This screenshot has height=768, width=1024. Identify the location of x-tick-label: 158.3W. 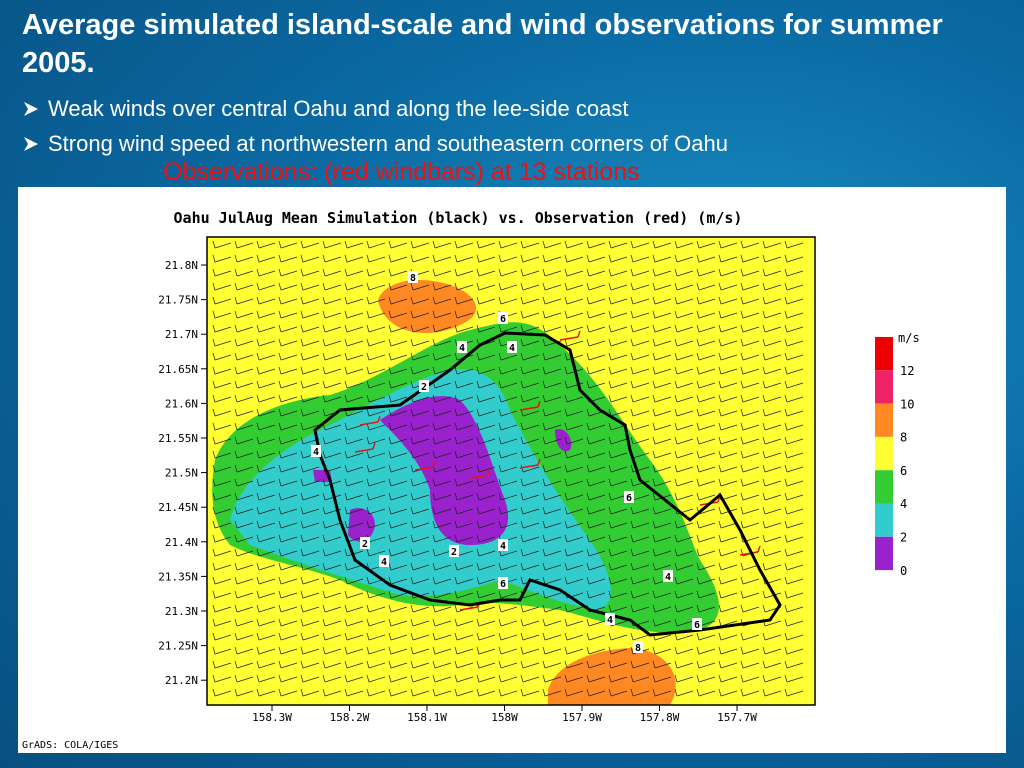
(272, 717).